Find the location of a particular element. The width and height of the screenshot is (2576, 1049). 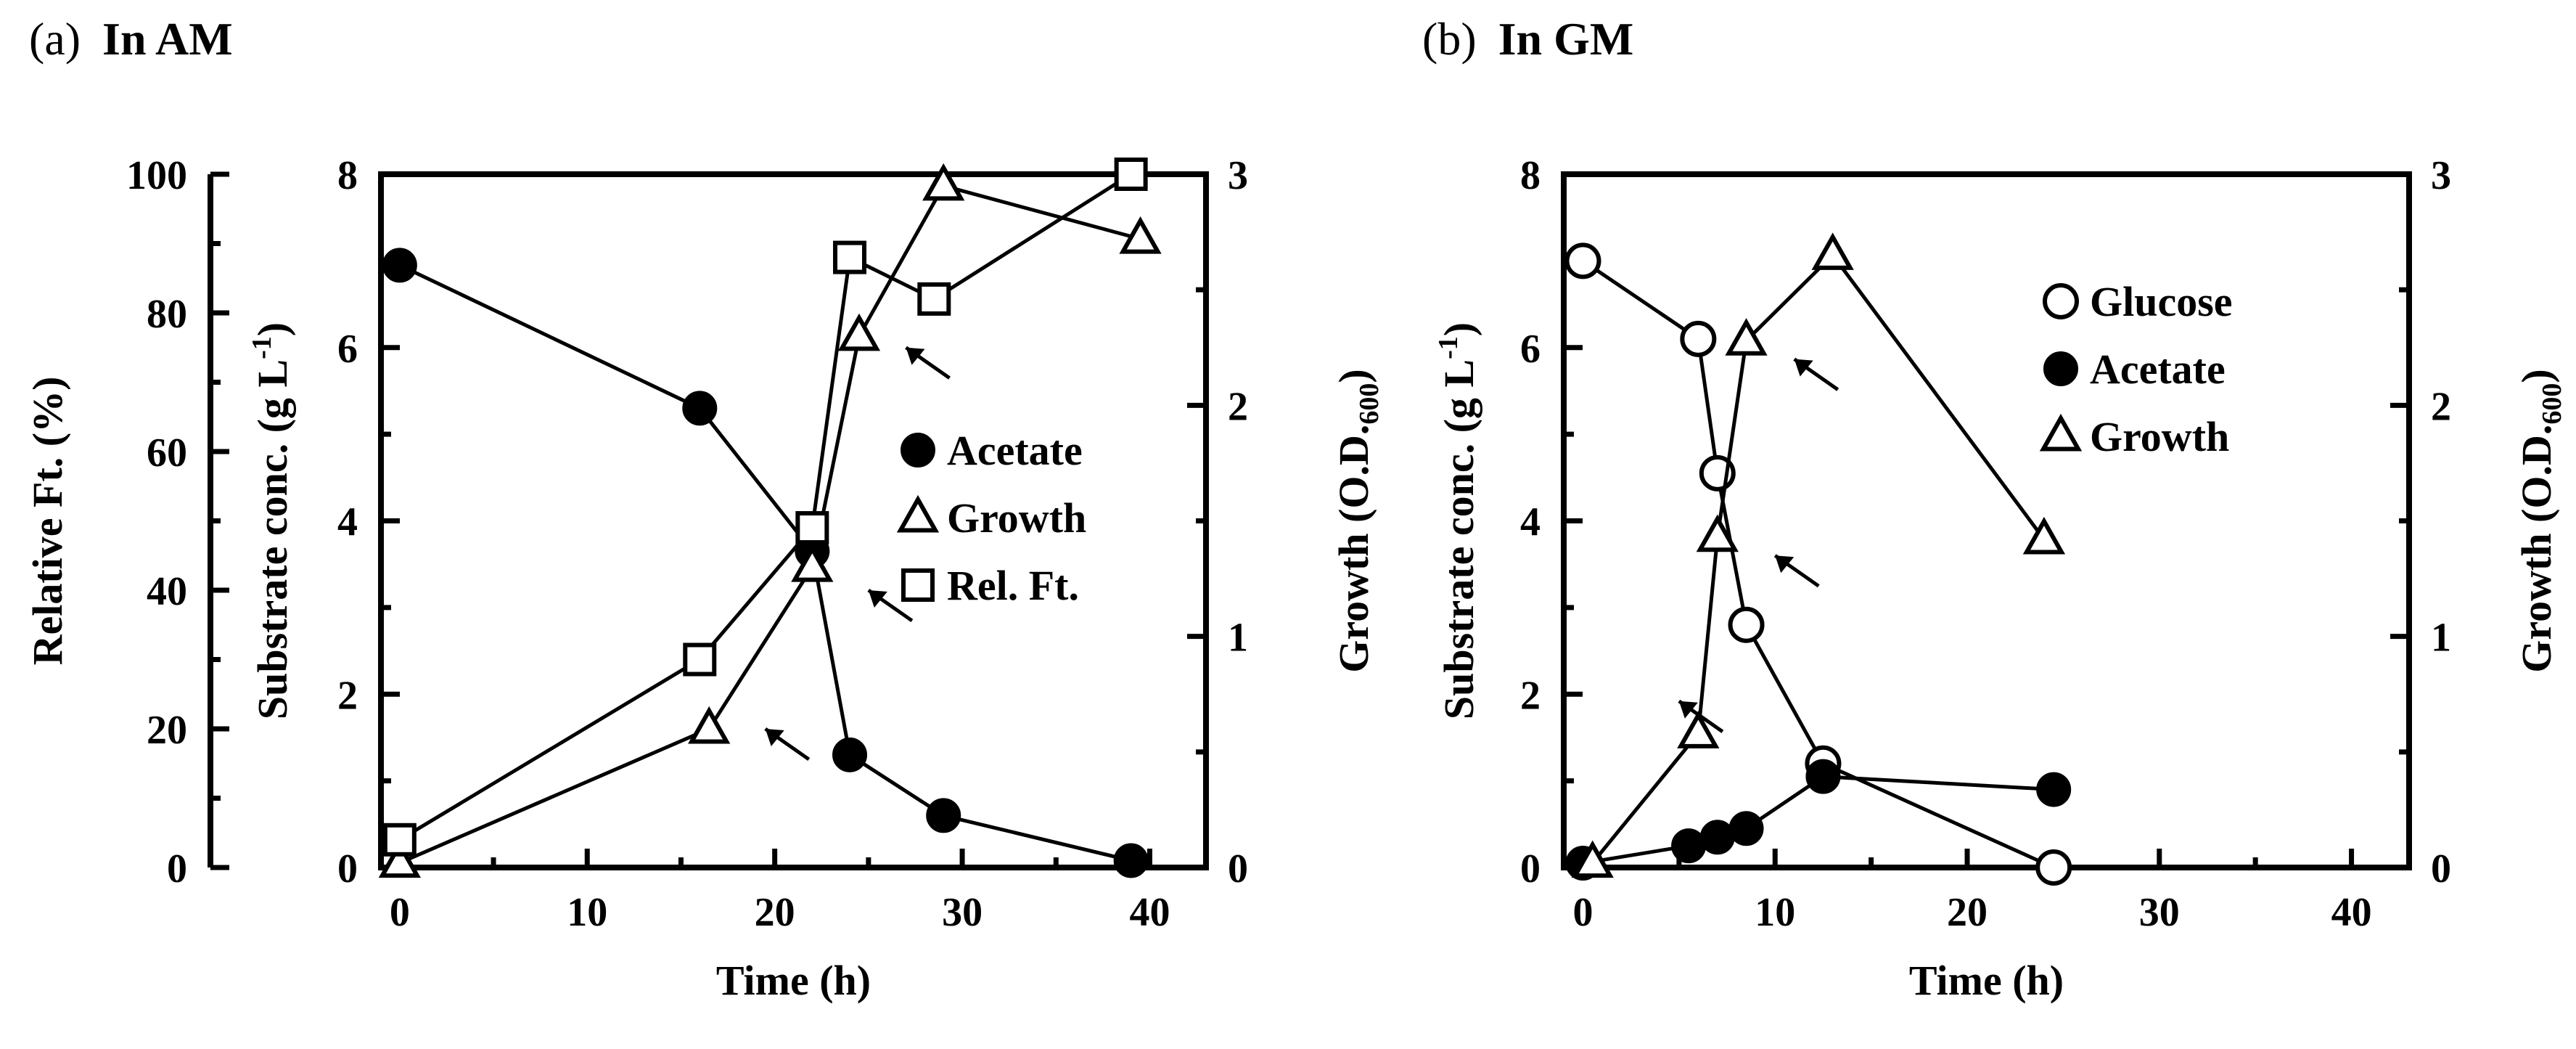

panel-a-legend-label: Growth is located at coordinates (1016, 518).